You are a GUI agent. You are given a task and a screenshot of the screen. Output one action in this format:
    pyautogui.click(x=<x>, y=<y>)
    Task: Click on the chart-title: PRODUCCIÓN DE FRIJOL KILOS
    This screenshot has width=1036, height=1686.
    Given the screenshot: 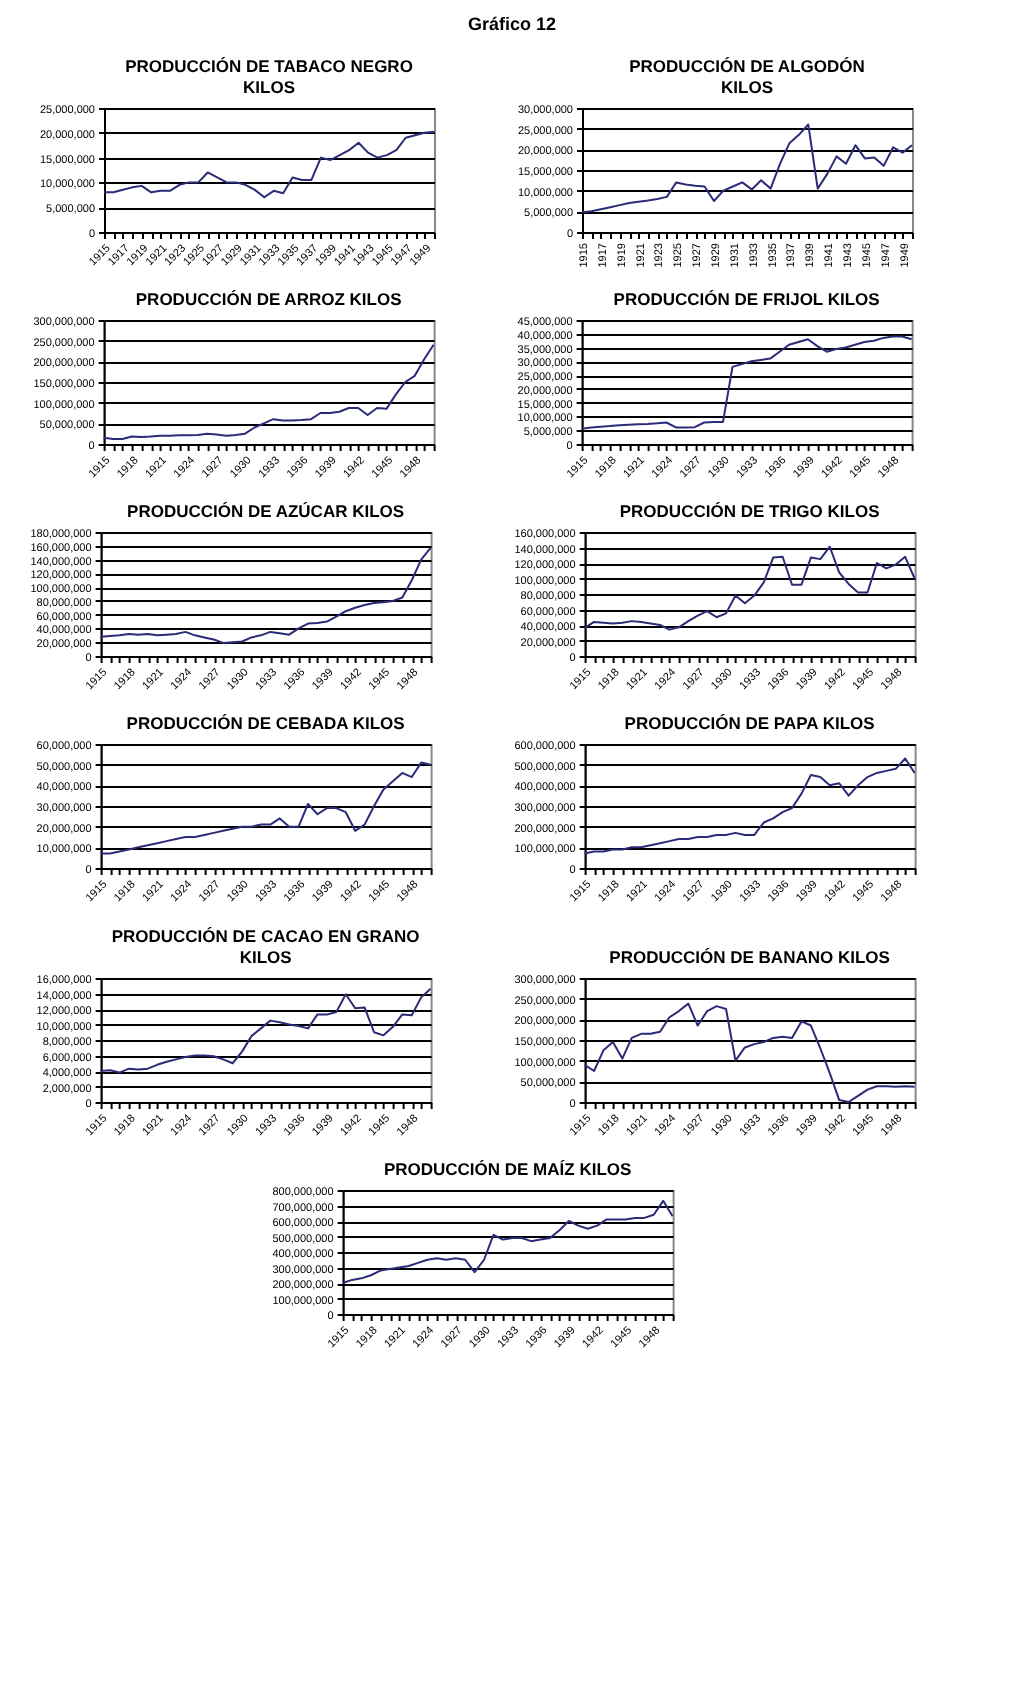 What is the action you would take?
    pyautogui.click(x=747, y=299)
    